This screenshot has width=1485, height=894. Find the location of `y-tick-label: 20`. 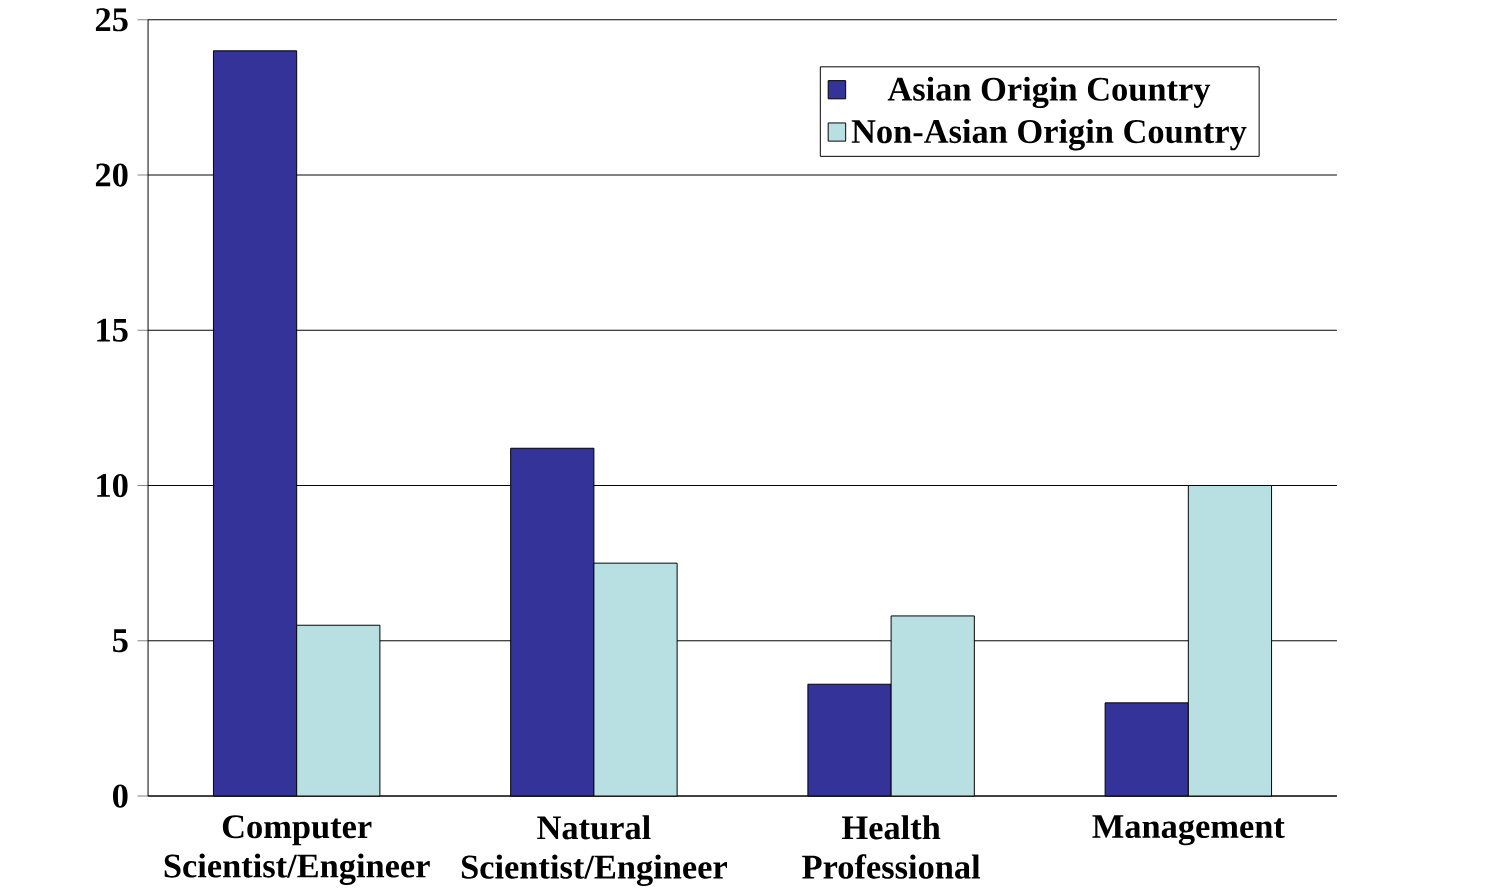

y-tick-label: 20 is located at coordinates (111, 175).